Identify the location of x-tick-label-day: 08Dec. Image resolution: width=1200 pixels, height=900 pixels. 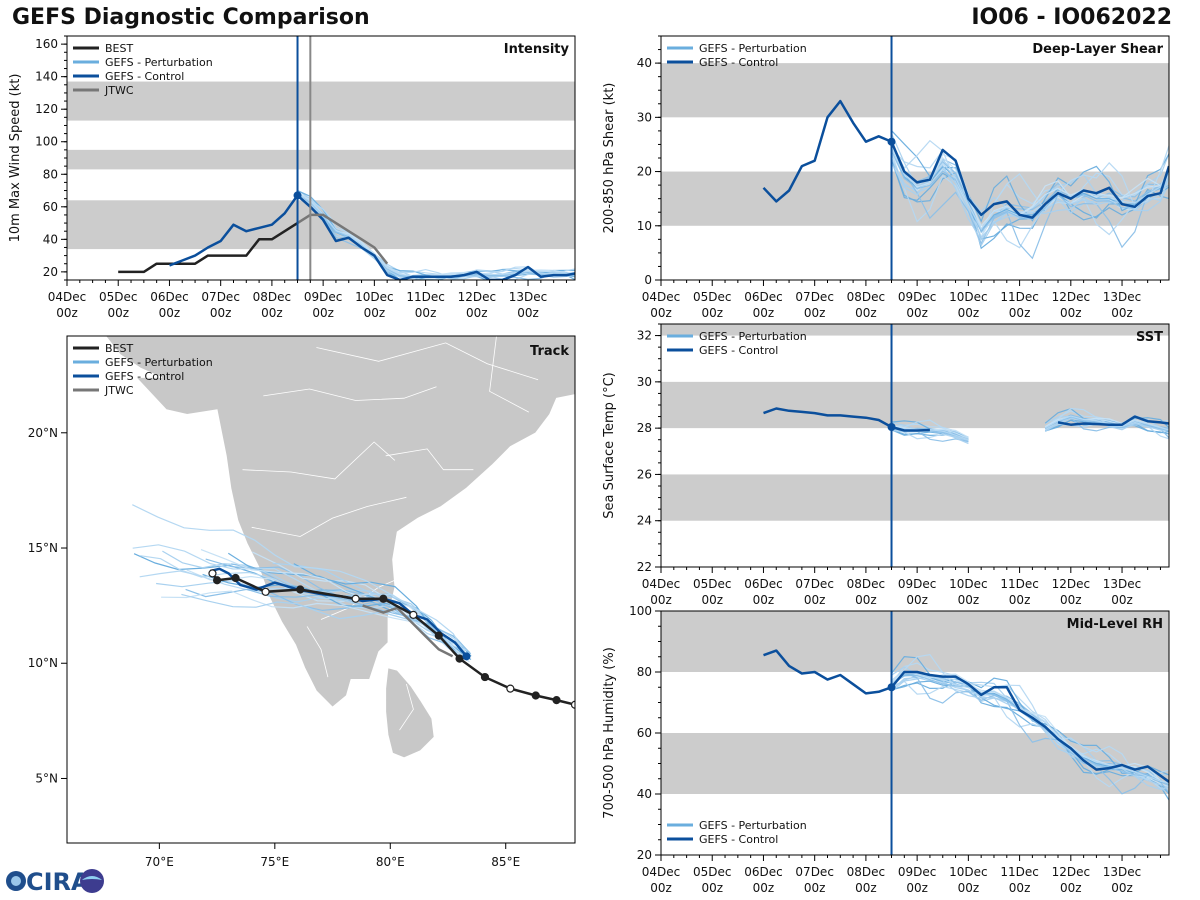
(866, 872).